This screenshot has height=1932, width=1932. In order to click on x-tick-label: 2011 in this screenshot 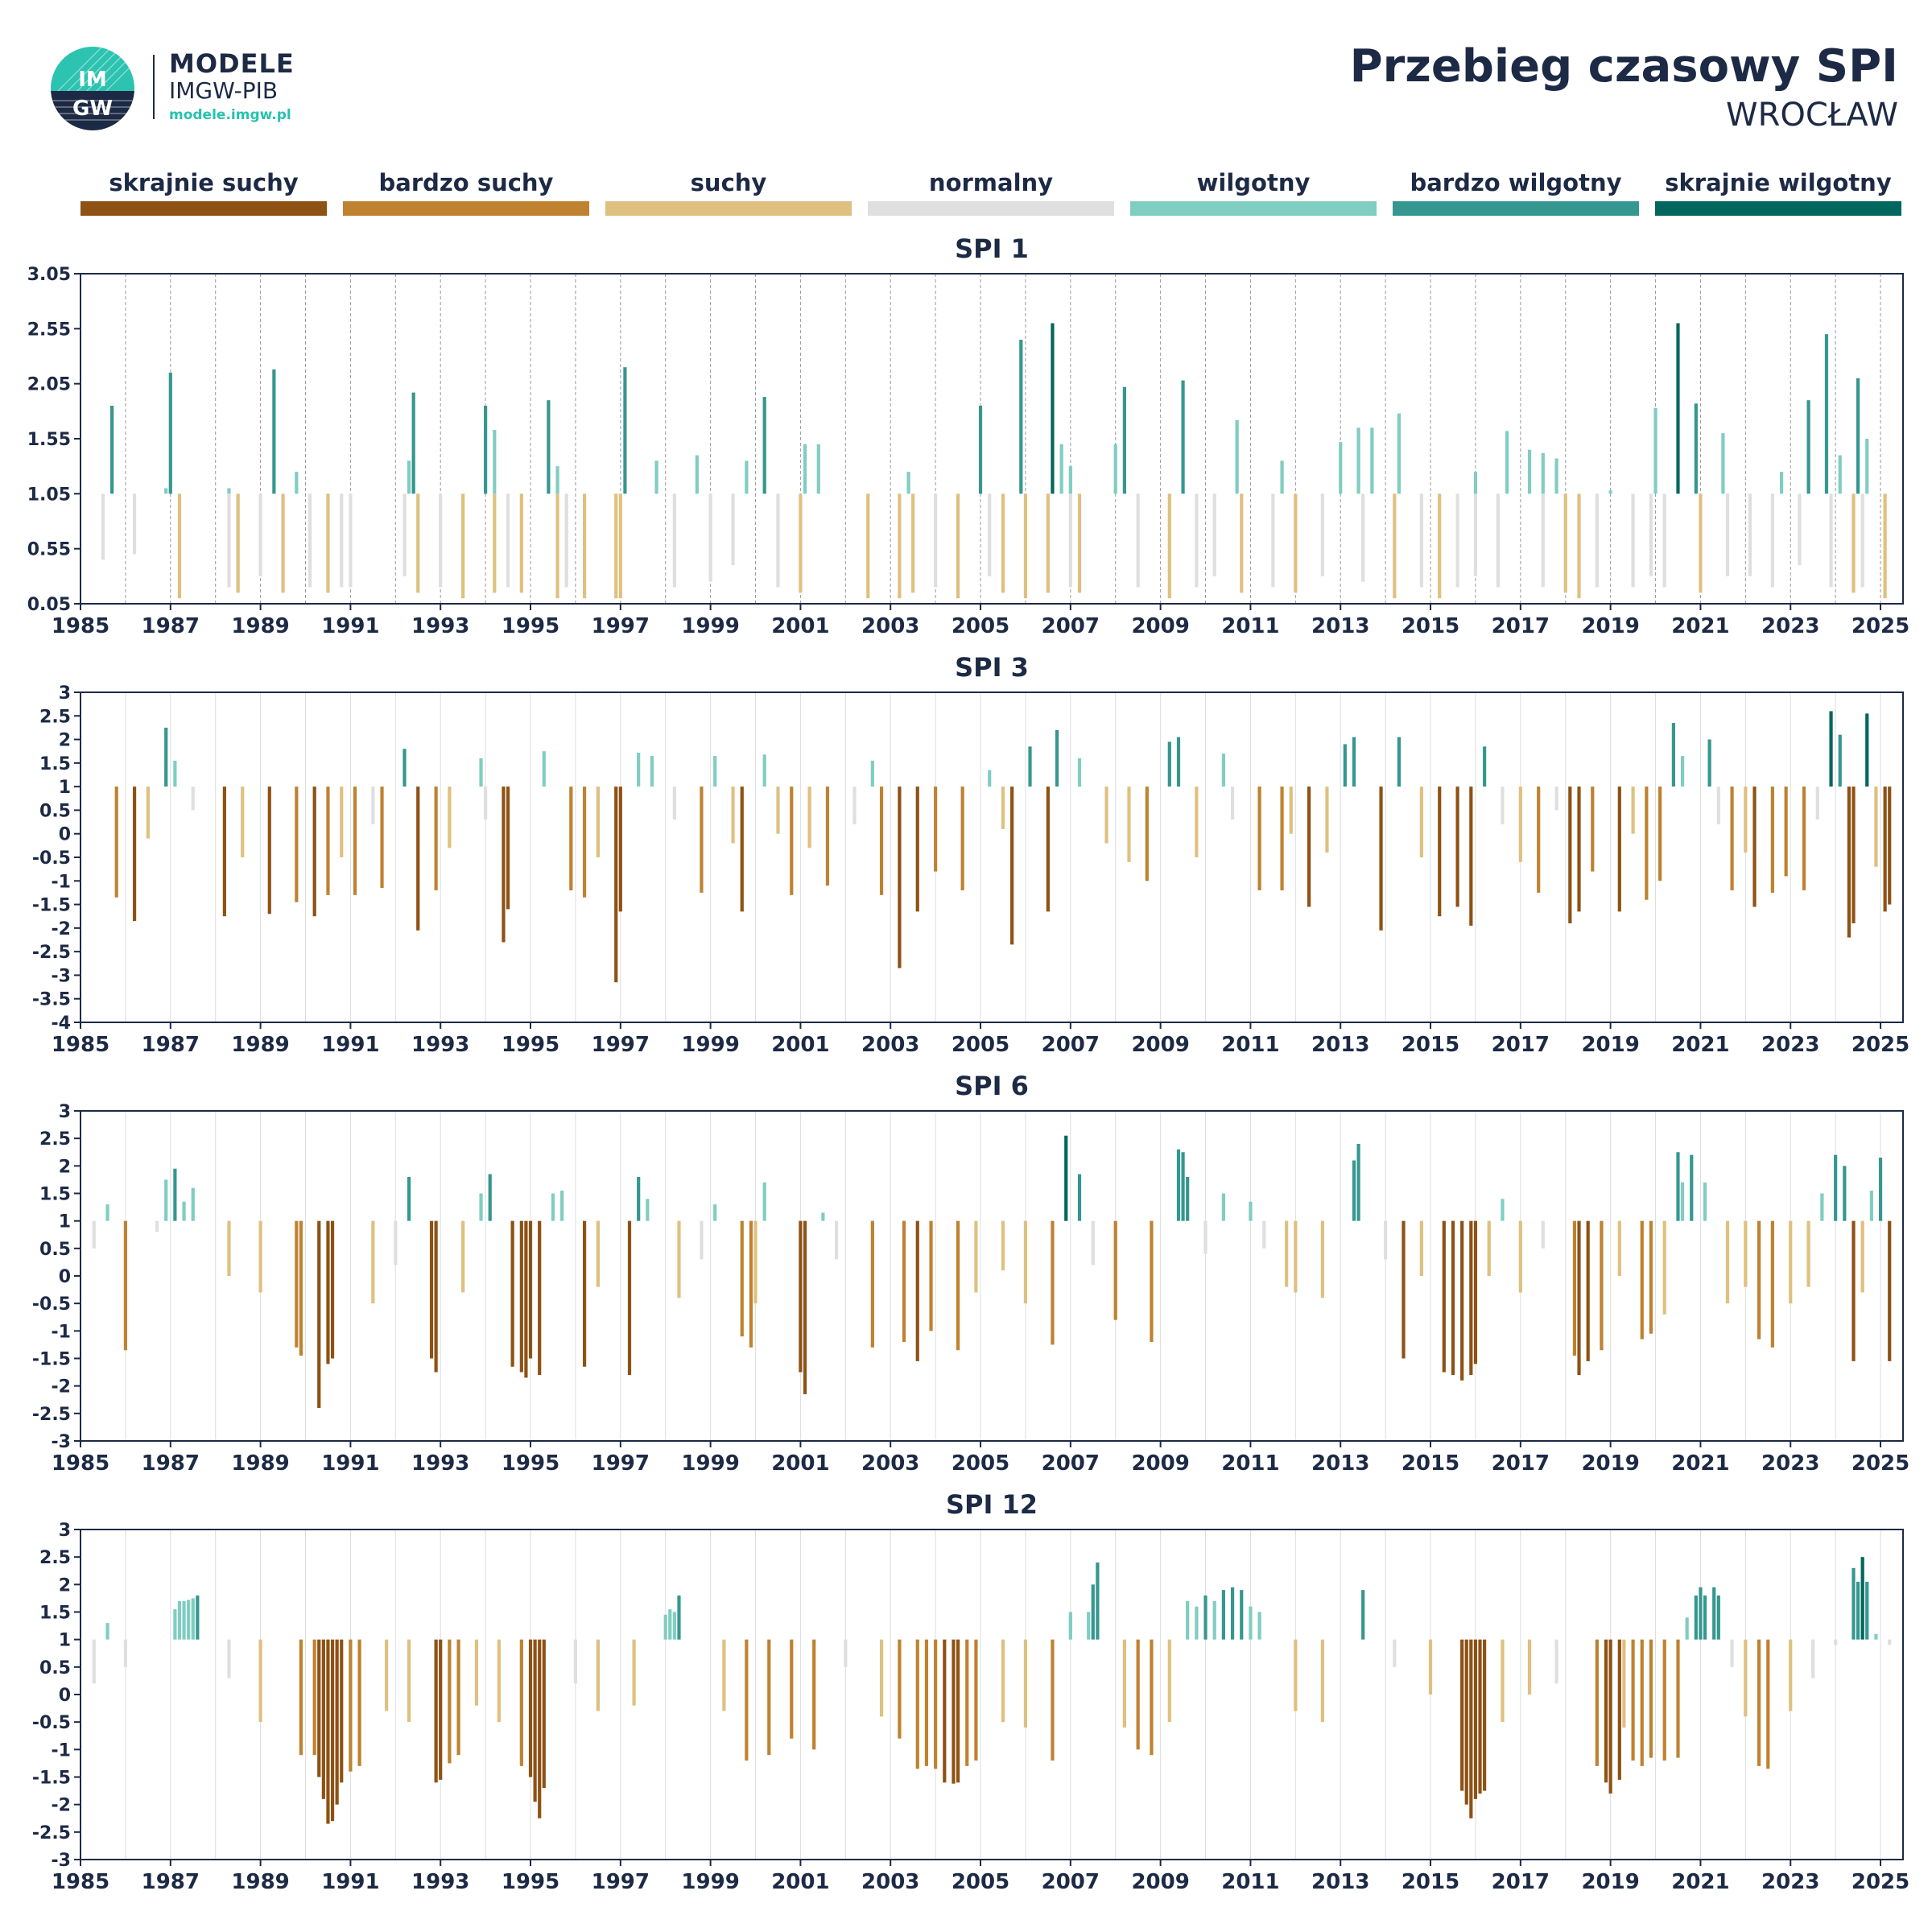, I will do `click(1250, 1045)`.